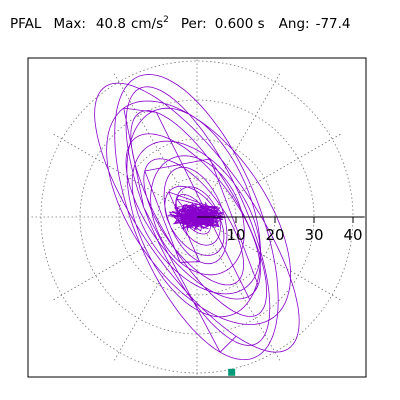 The height and width of the screenshot is (400, 400). I want to click on max-unit: cm/s, so click(147, 24).